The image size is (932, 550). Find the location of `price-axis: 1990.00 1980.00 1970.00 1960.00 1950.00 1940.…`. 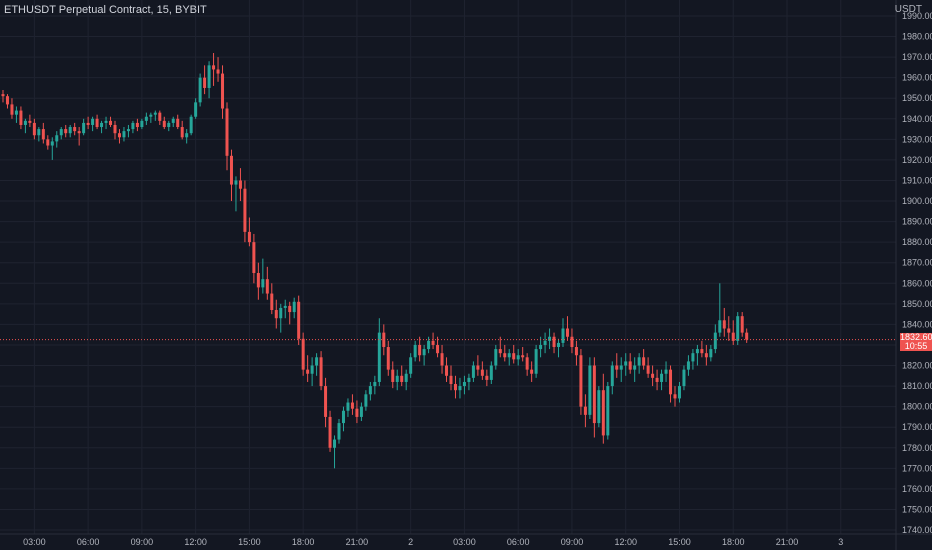

price-axis: 1990.00 1980.00 1970.00 1960.00 1950.00 1940.… is located at coordinates (913, 275).